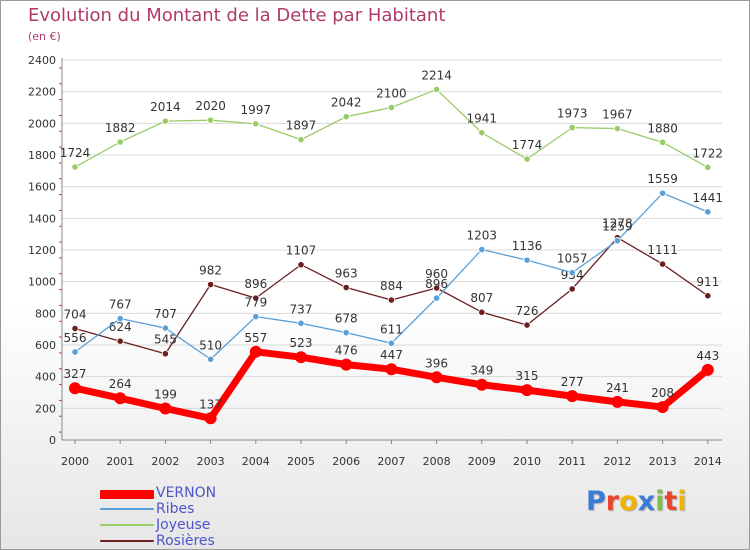 This screenshot has height=550, width=750. What do you see at coordinates (612, 501) in the screenshot?
I see `logo-letter: r` at bounding box center [612, 501].